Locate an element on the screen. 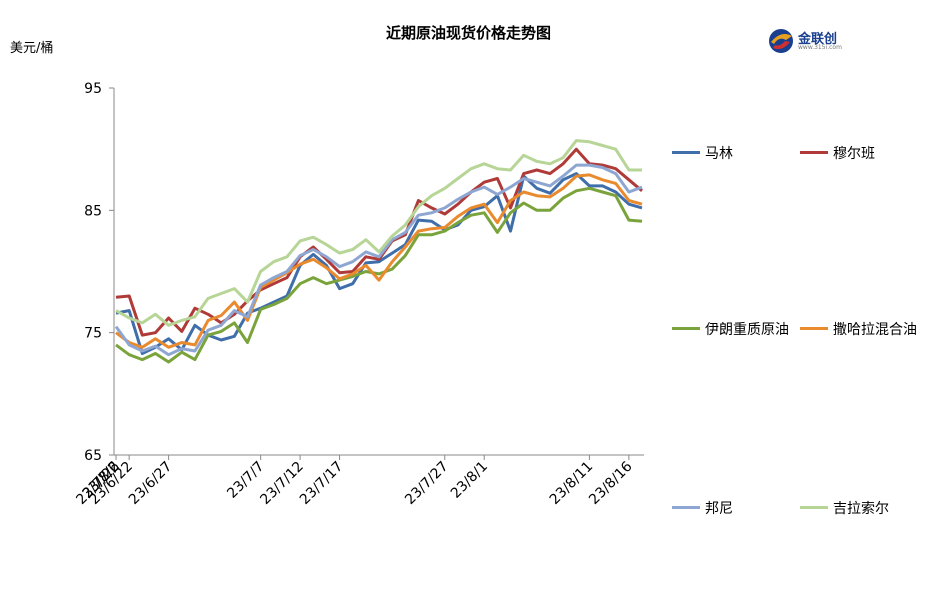 This screenshot has width=937, height=600. logo-mark-icon is located at coordinates (781, 41).